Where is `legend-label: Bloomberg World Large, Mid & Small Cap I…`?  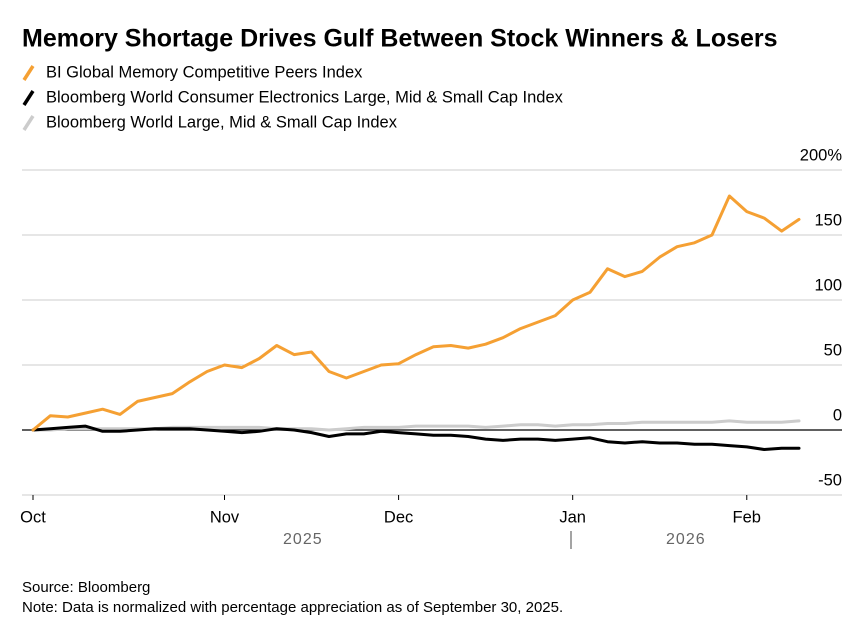
legend-label: Bloomberg World Large, Mid & Small Cap I… is located at coordinates (222, 122).